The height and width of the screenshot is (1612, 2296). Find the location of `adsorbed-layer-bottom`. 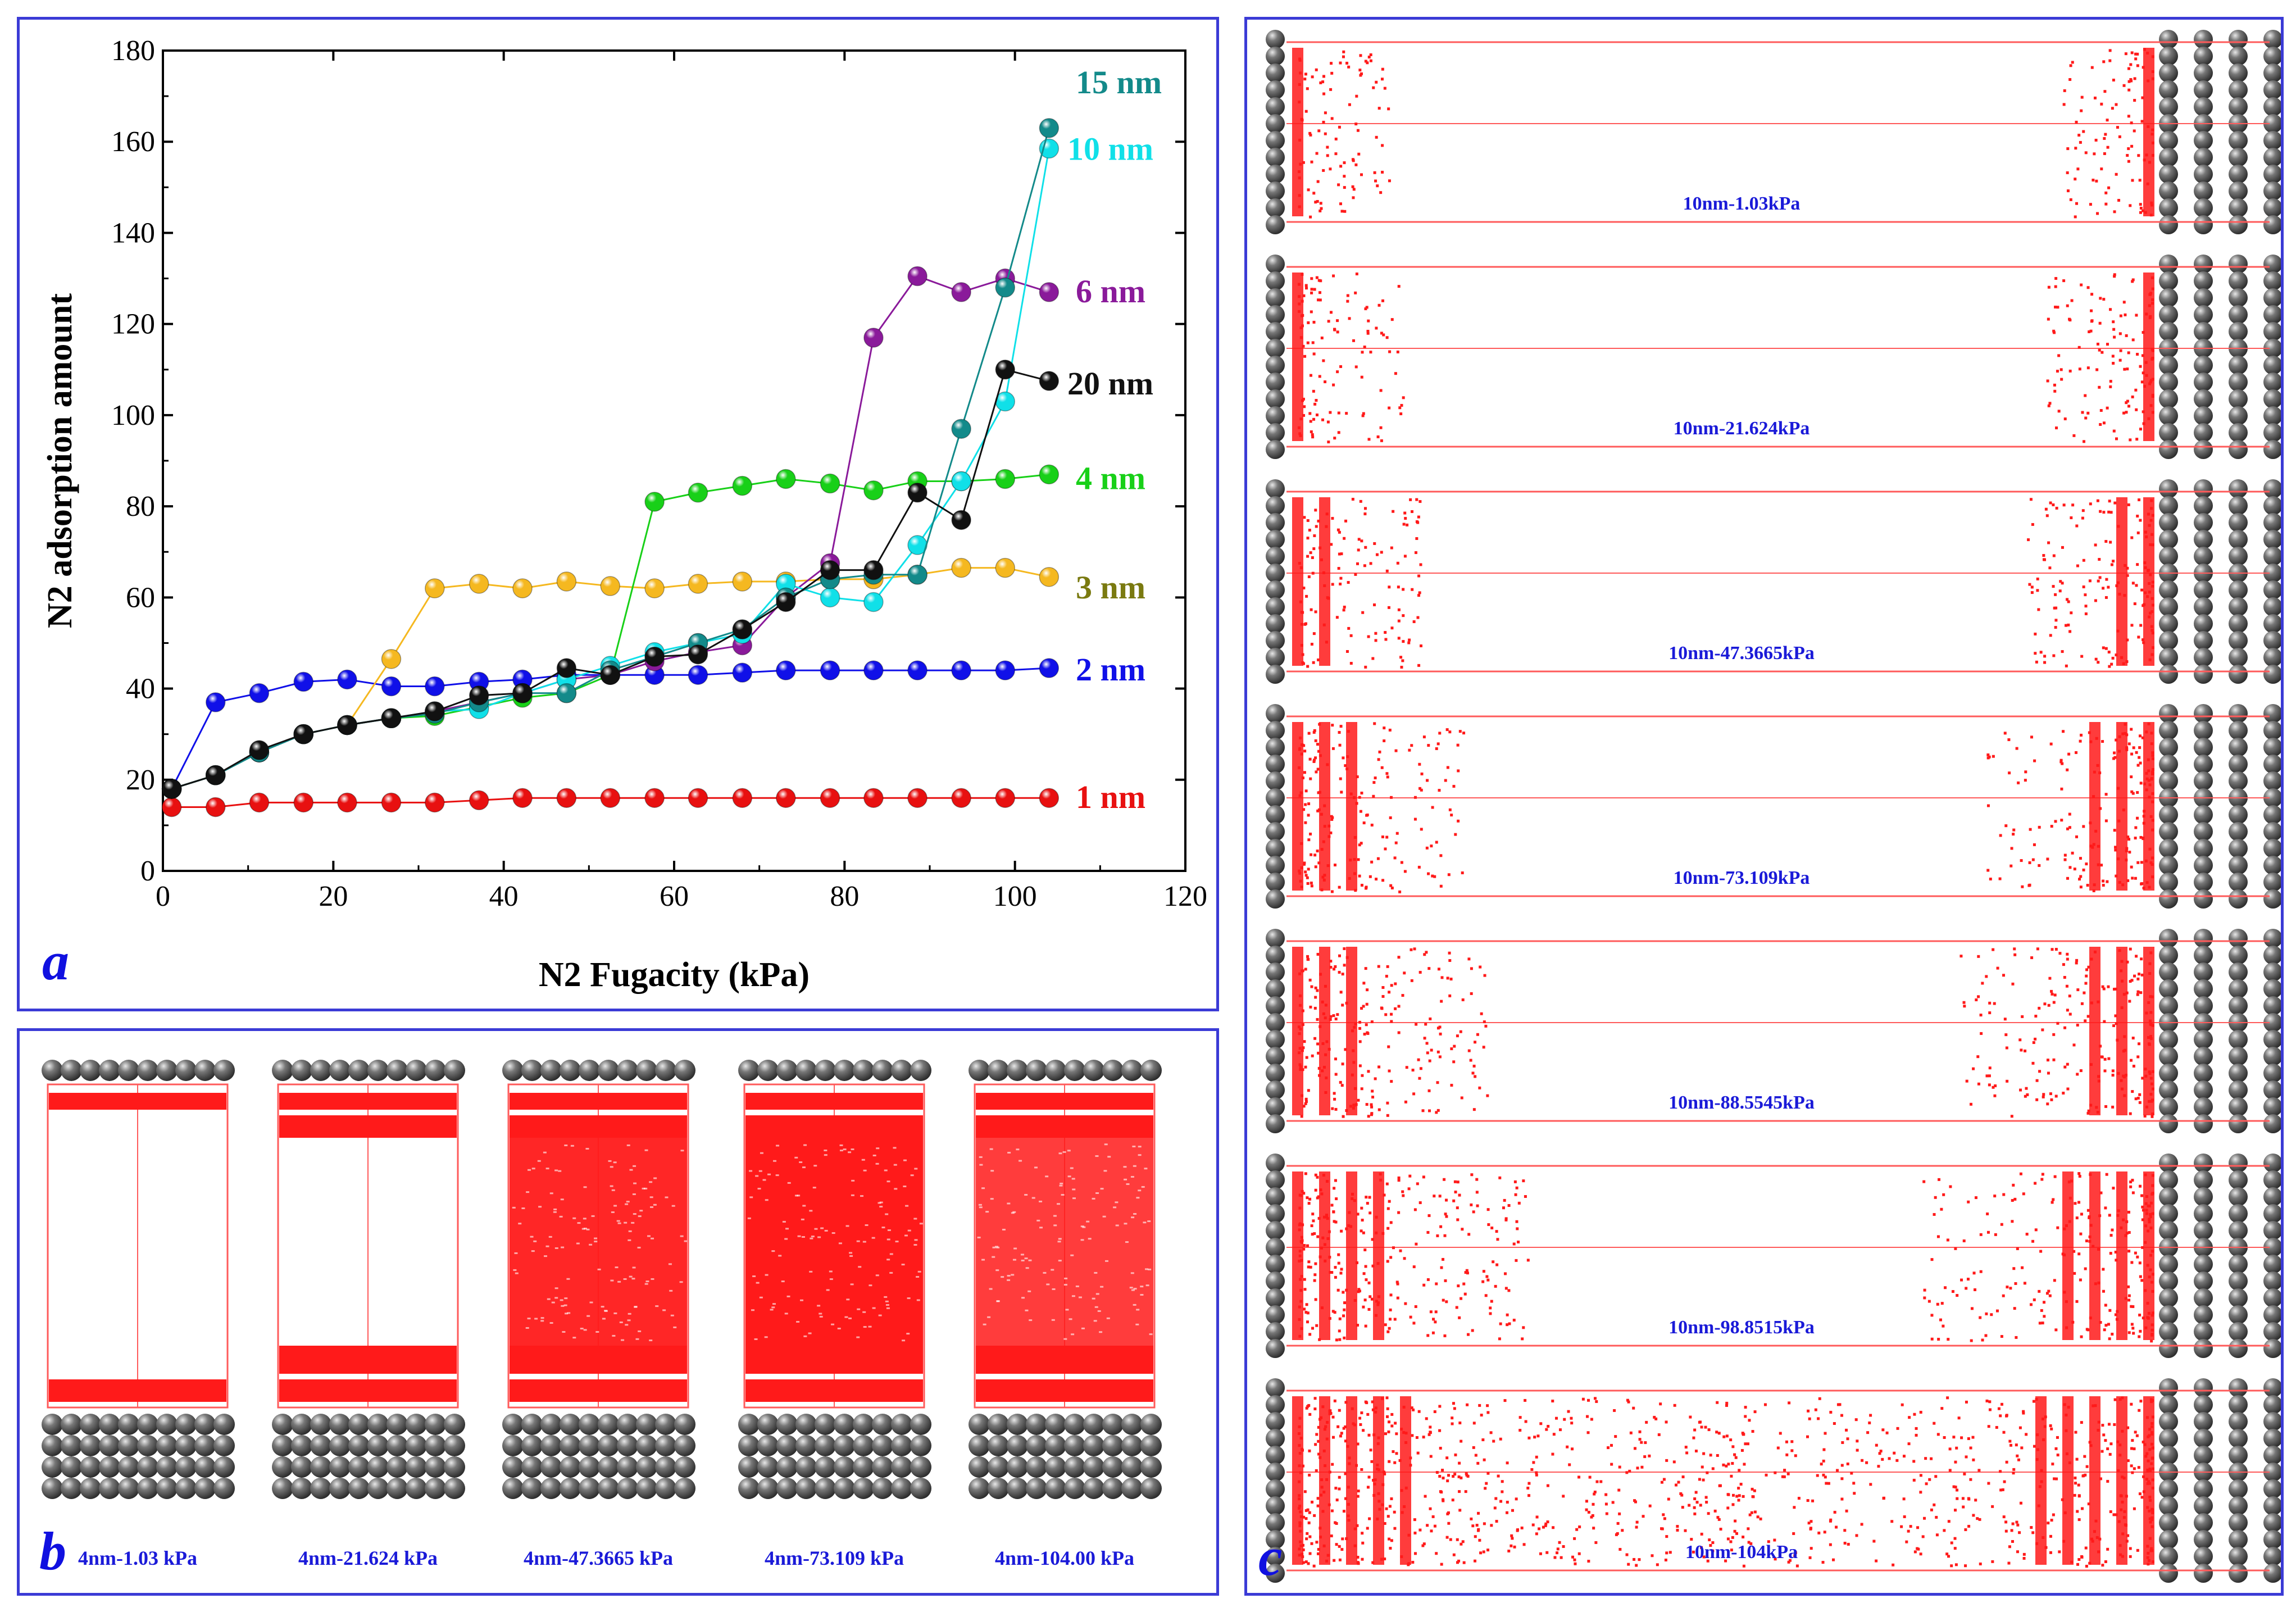

adsorbed-layer-bottom is located at coordinates (1064, 1390).